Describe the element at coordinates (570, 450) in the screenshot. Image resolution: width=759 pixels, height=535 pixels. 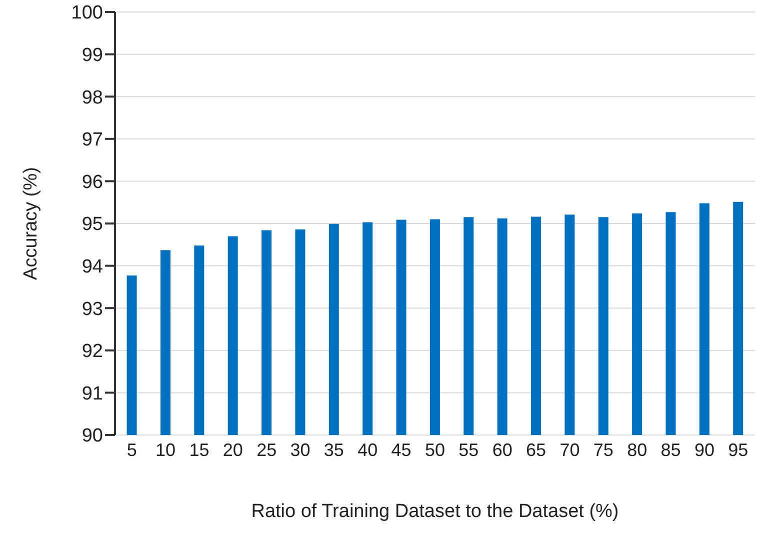
I see `x-tick-label: 70` at that location.